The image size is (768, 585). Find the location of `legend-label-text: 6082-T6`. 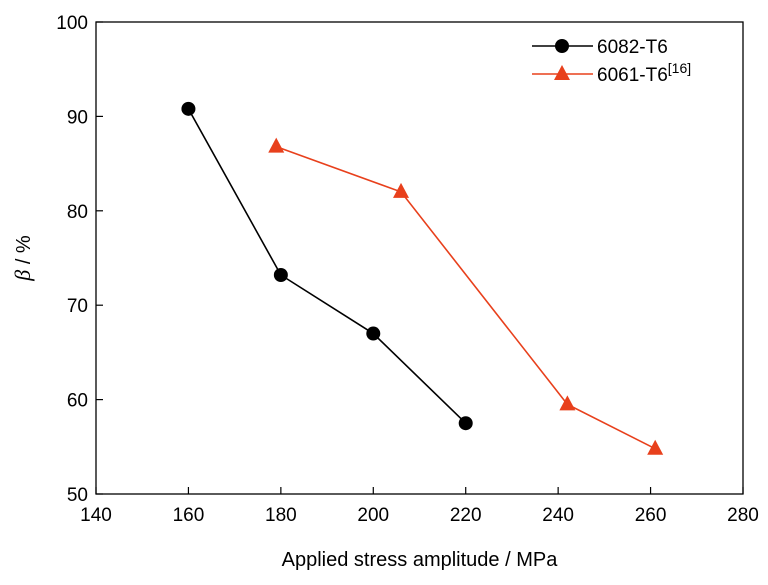

legend-label-text: 6082-T6 is located at coordinates (632, 47).